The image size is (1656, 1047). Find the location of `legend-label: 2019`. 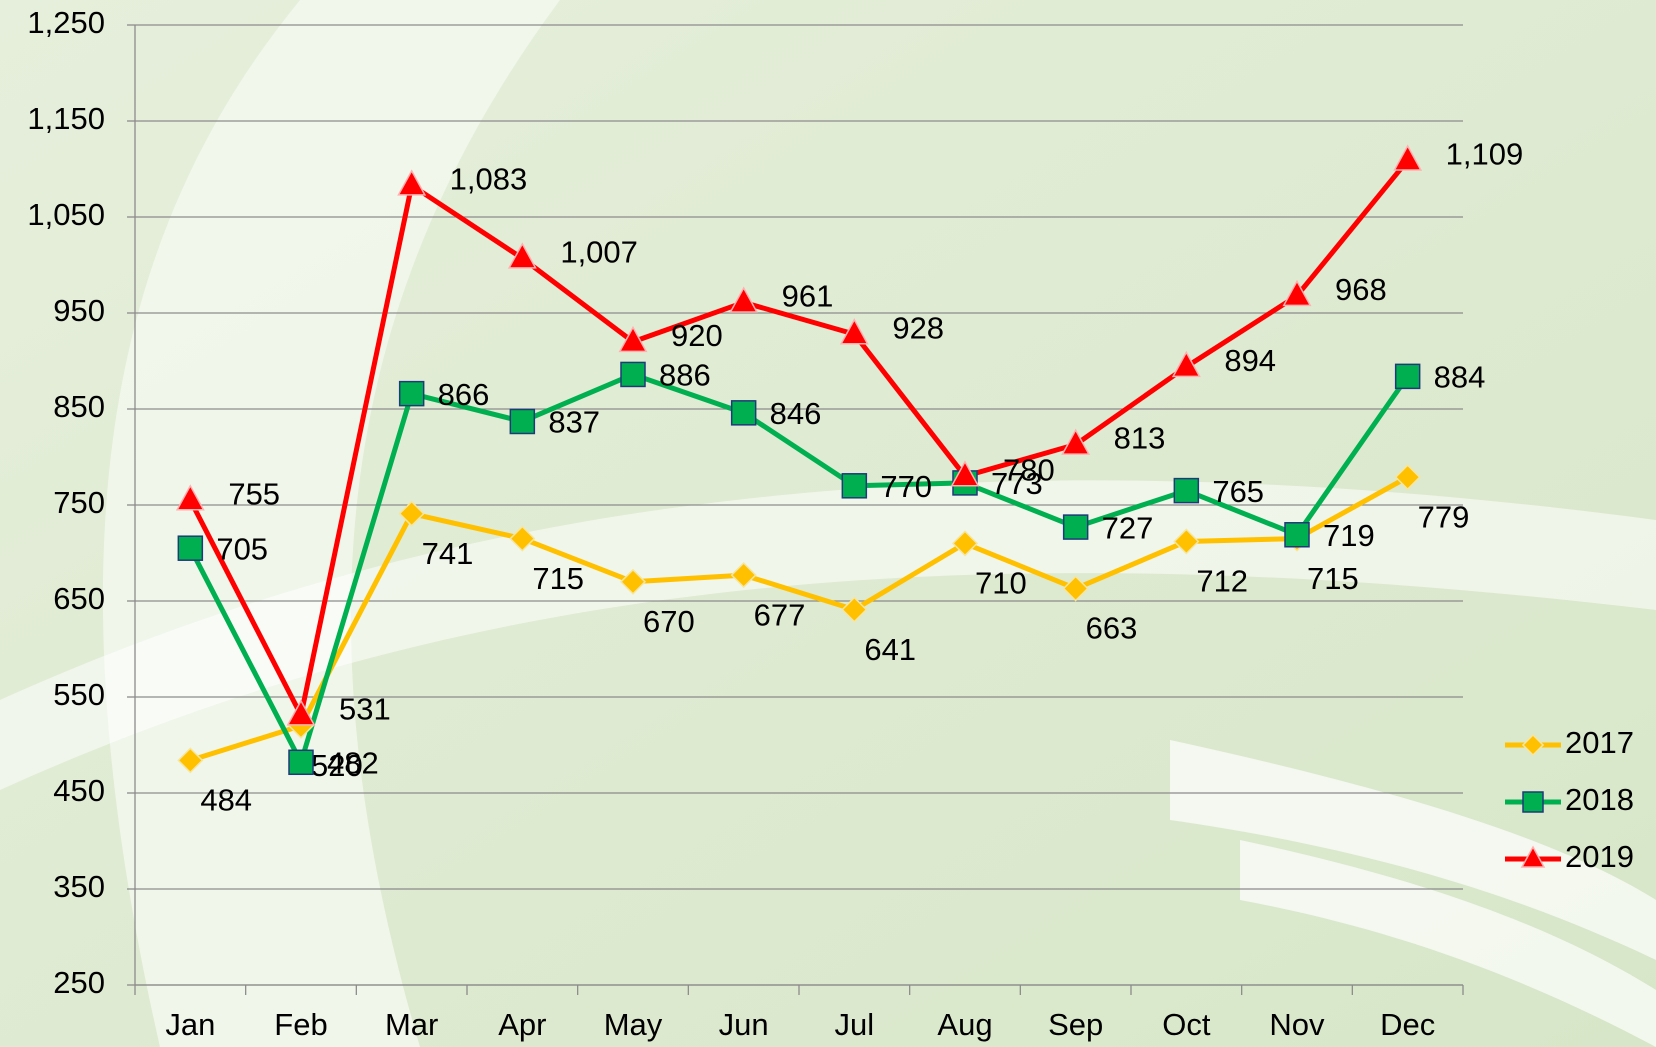

legend-label: 2019 is located at coordinates (1599, 856).